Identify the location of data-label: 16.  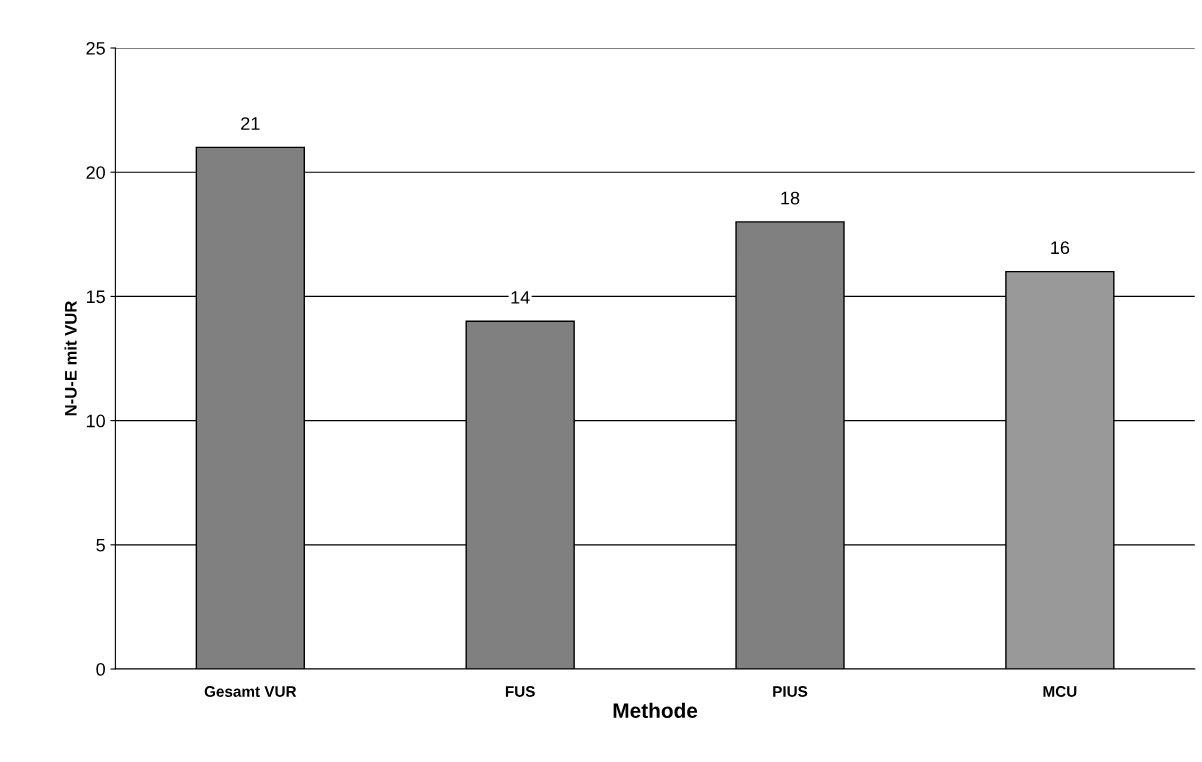
(1060, 248).